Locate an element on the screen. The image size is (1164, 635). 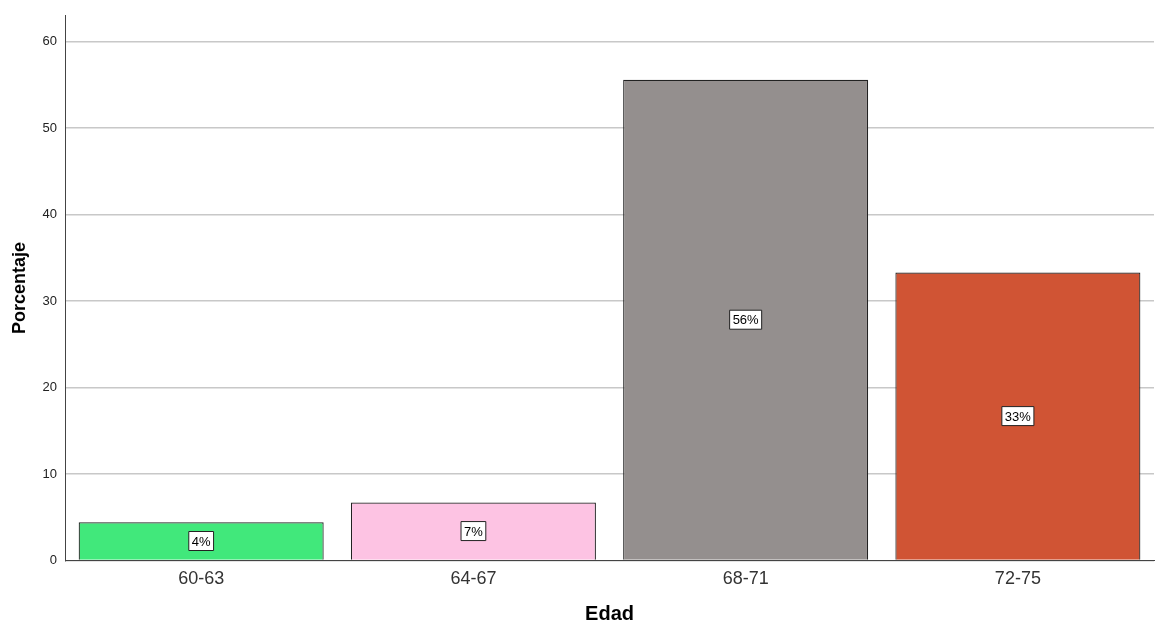
y-tick-label: 60 is located at coordinates (50, 41).